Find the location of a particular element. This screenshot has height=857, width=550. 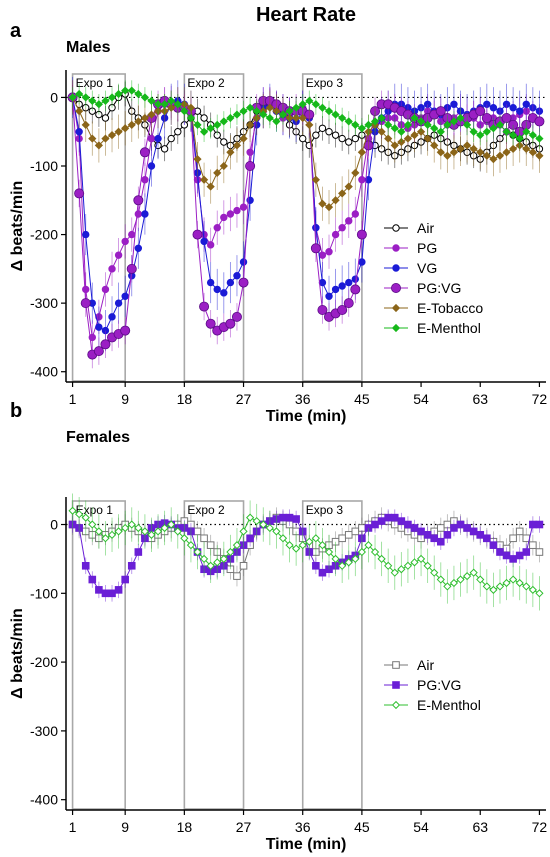

x-tick-label: 1 is located at coordinates (73, 399).